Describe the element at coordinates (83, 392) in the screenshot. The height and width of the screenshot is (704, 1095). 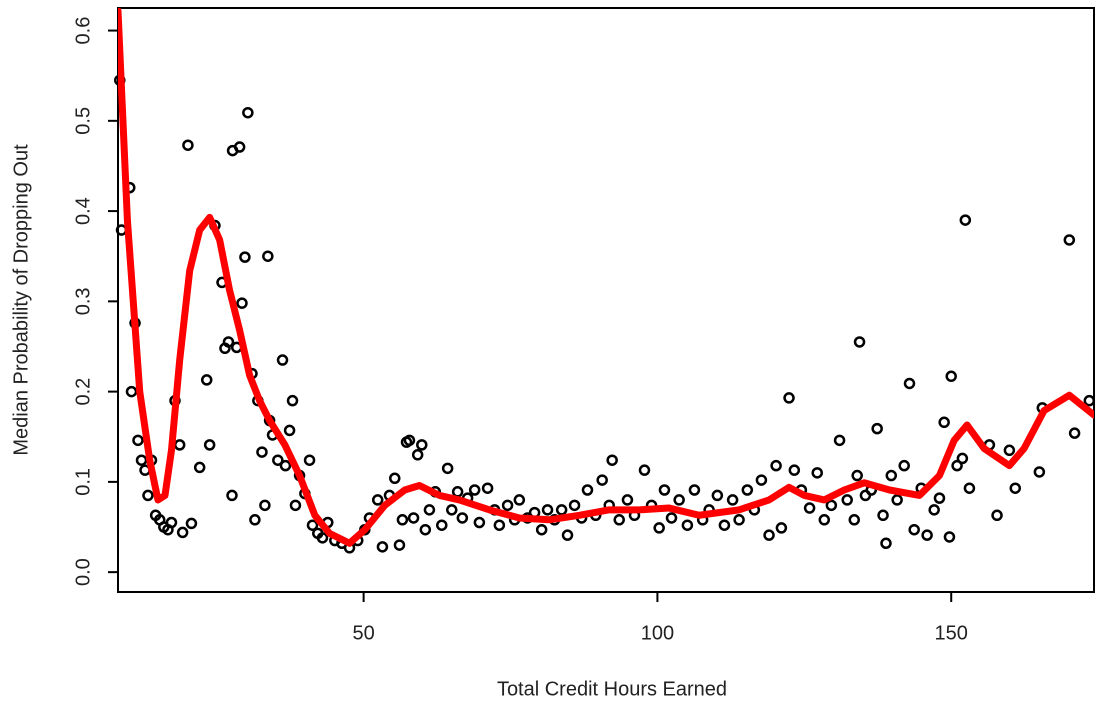
I see `y-tick-label: 0.2` at that location.